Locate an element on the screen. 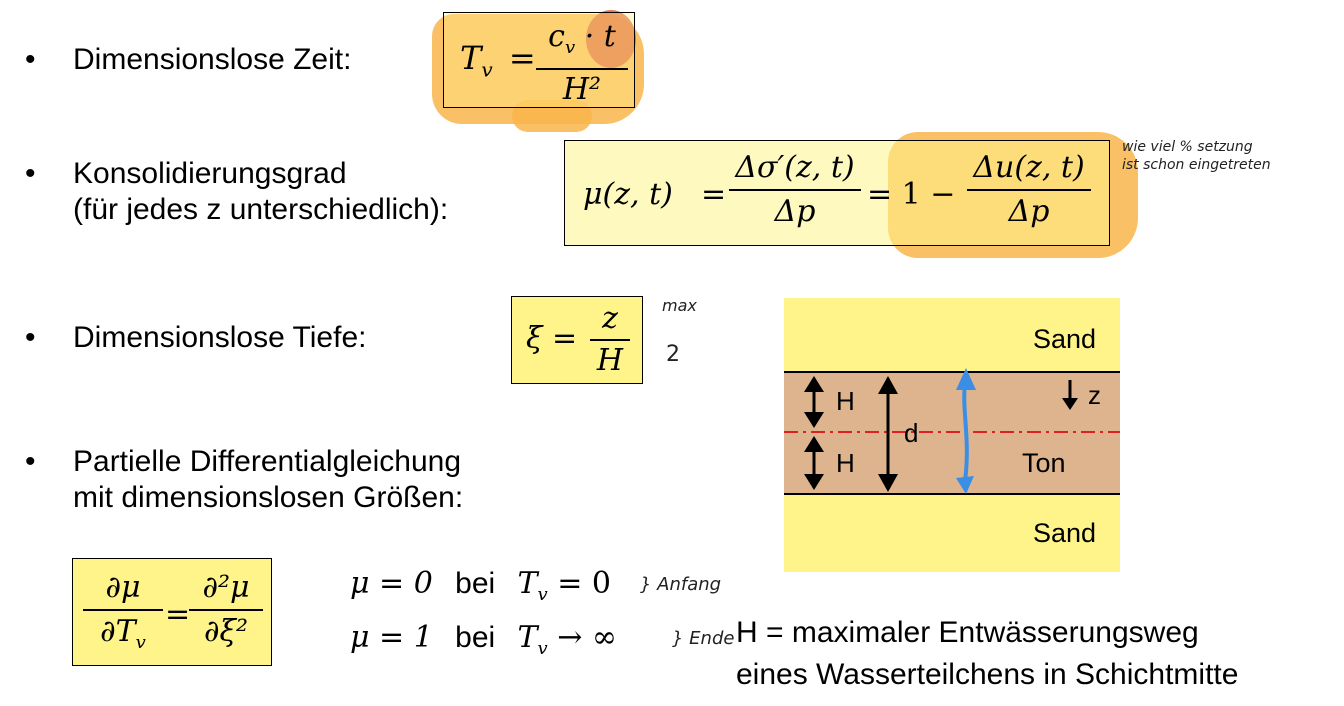  z-label: z is located at coordinates (1094, 395).